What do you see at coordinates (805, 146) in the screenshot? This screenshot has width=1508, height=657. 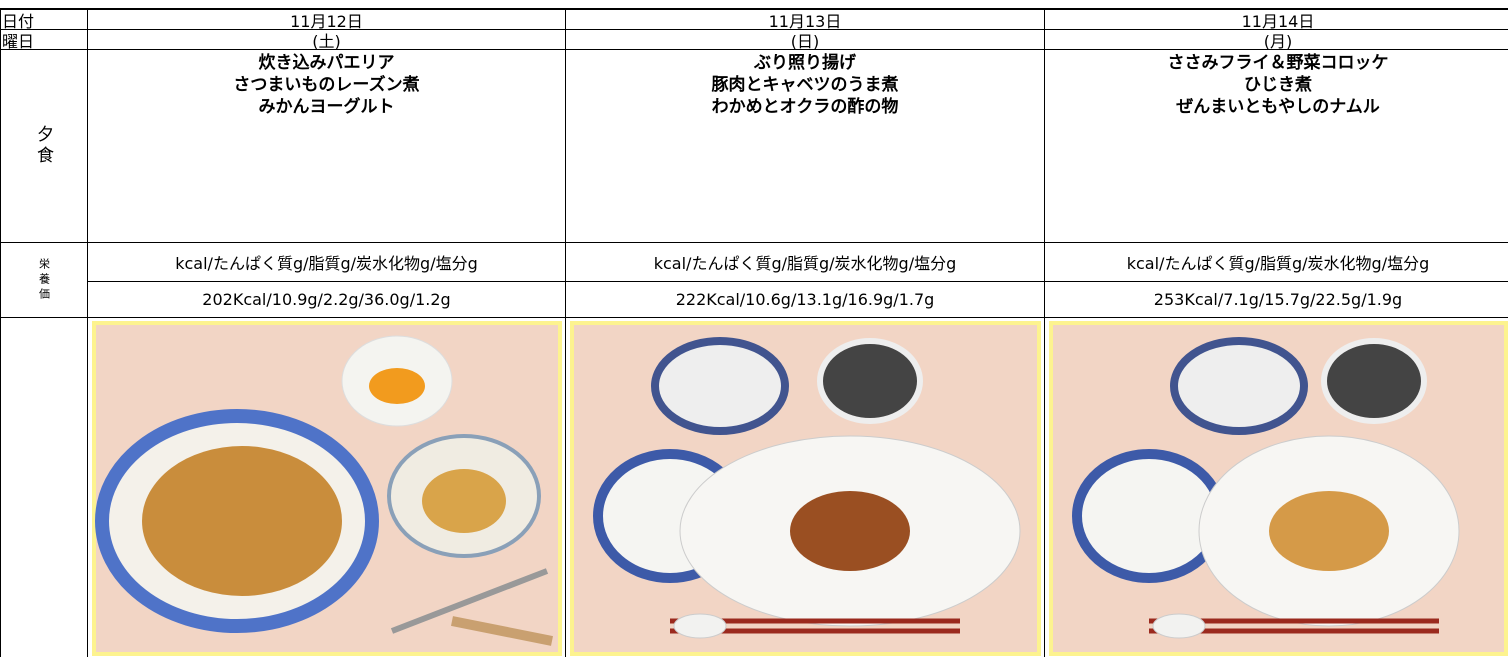 I see `dishes: ぶり照り揚げ 豚肉とキャベツのうま煮 わかめとオクラの酢の物` at bounding box center [805, 146].